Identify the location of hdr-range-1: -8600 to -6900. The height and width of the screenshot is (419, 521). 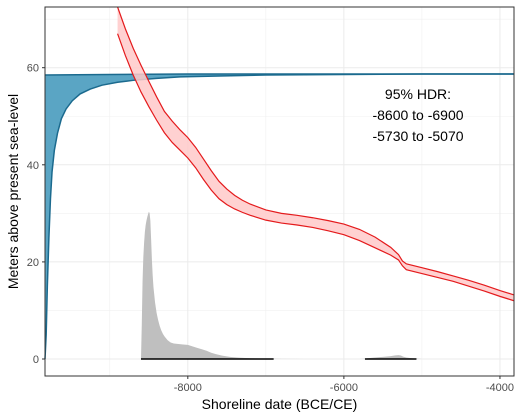
(417, 115).